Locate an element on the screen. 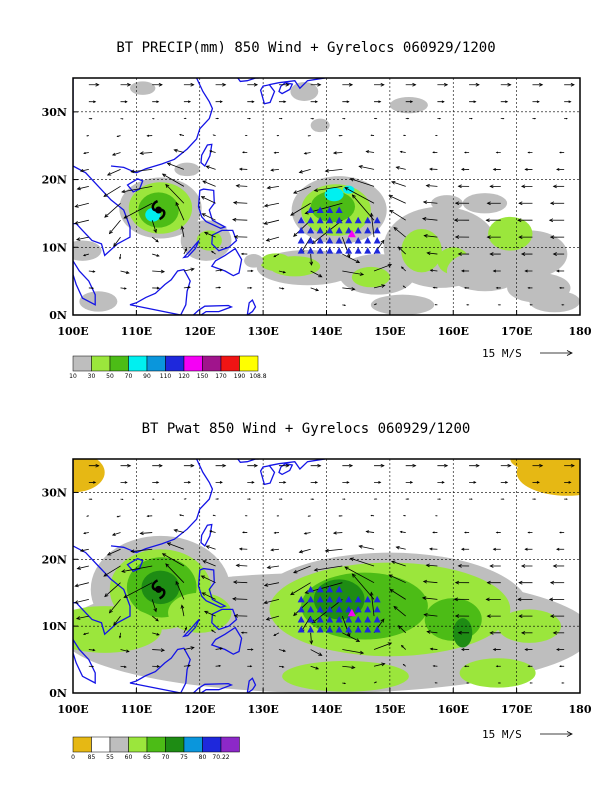 The image size is (612, 792). coastline-china is located at coordinates (162, 506).